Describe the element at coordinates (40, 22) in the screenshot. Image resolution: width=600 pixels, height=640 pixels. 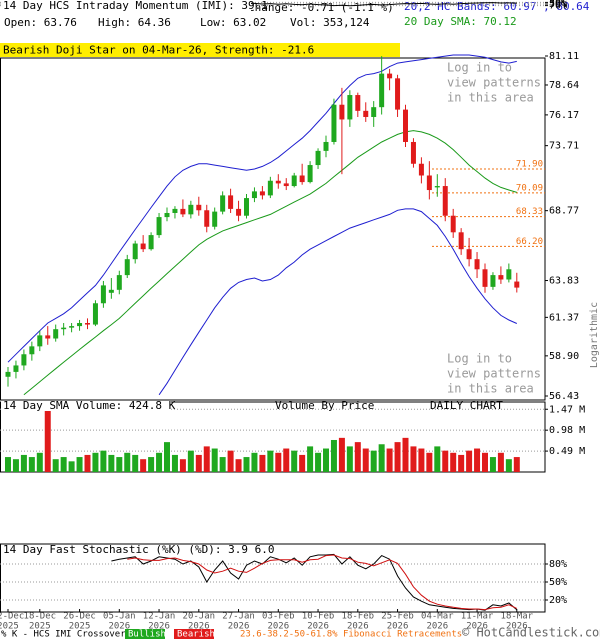
I see `open: Open: 63.76` at that location.